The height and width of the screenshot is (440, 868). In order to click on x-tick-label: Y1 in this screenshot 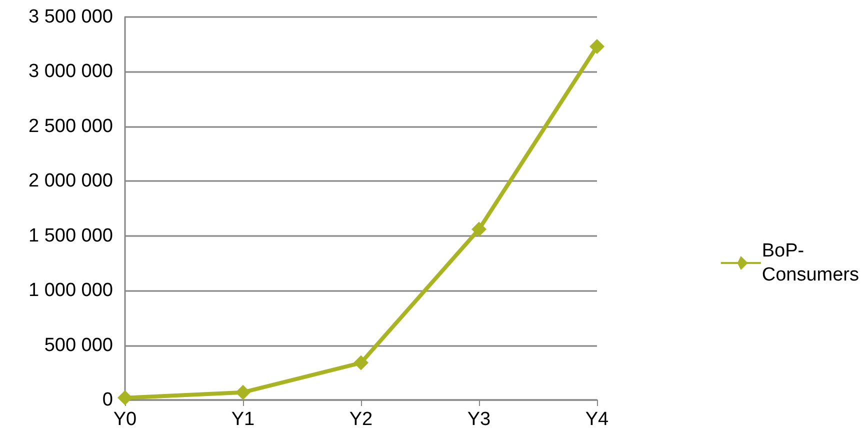, I will do `click(243, 419)`.